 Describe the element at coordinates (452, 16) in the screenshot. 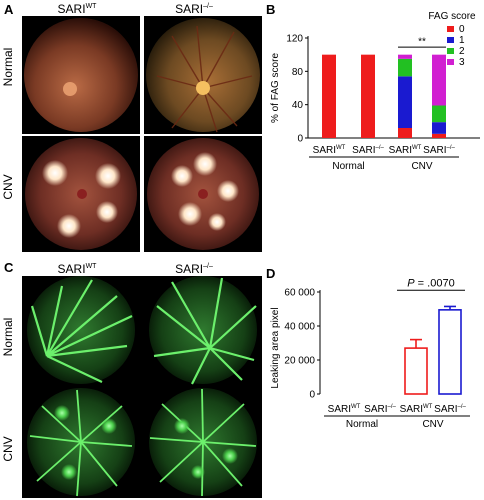

I see `legend-title: FAG score` at that location.